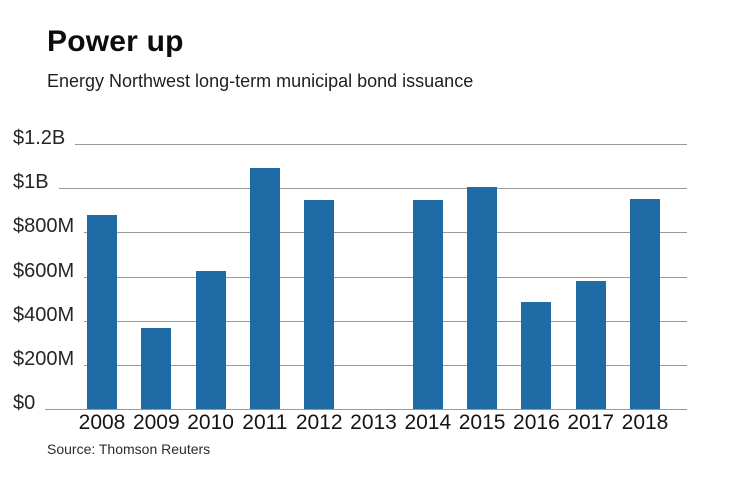  Describe the element at coordinates (536, 422) in the screenshot. I see `x-tick-label-2016: 2016` at that location.